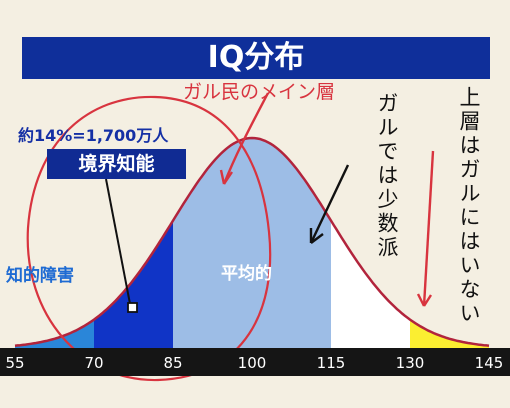 This screenshot has width=510, height=408. Describe the element at coordinates (93, 135) in the screenshot. I see `stat-label: 約14%=1,700万人` at that location.